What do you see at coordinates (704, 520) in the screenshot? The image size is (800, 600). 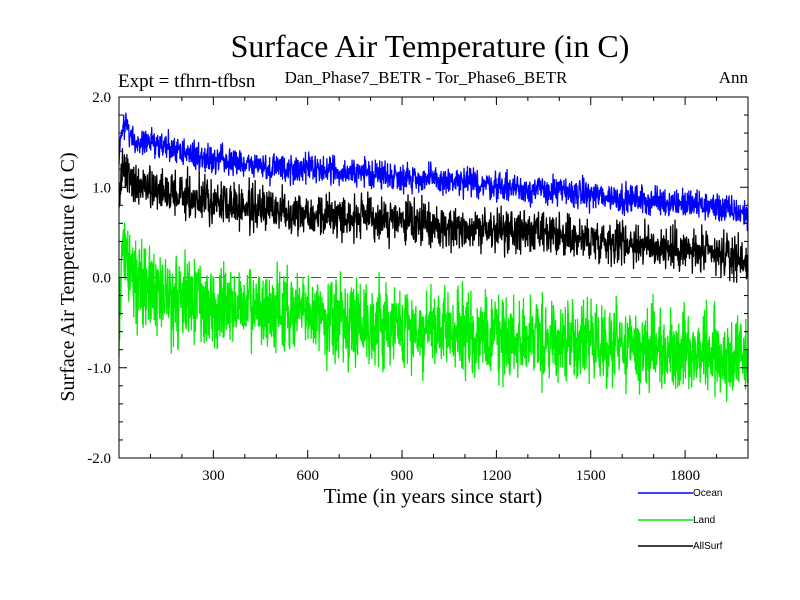 I see `legend-land-label: Land` at bounding box center [704, 520].